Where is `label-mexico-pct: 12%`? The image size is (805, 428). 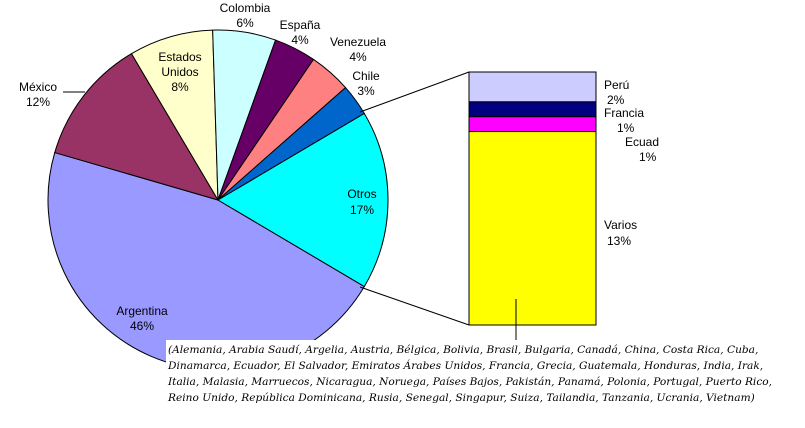
label-mexico-pct: 12% is located at coordinates (38, 102).